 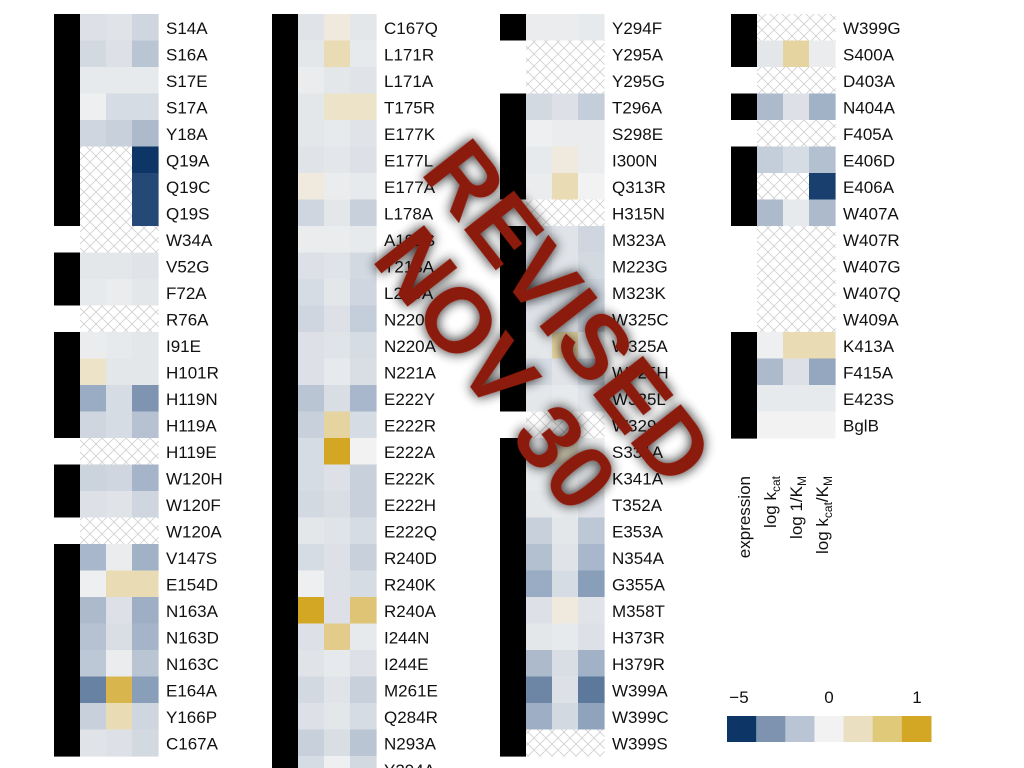 What do you see at coordinates (411, 690) in the screenshot?
I see `row-label: M261E` at bounding box center [411, 690].